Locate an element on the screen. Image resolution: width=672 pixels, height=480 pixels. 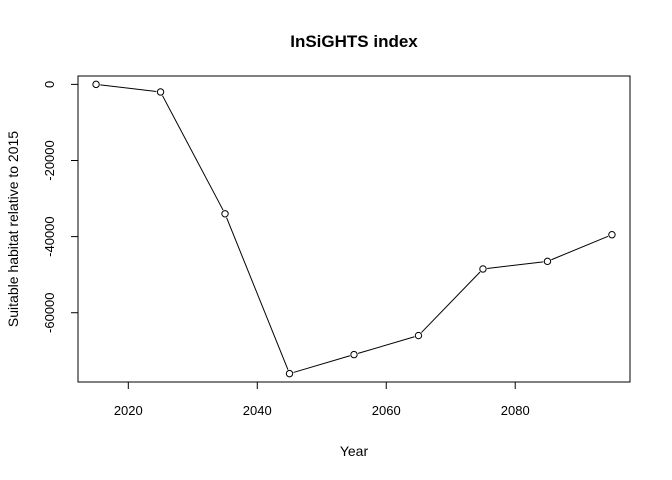
y-axis-label: Suitable habitat relative to 2015 is located at coordinates (13, 229).